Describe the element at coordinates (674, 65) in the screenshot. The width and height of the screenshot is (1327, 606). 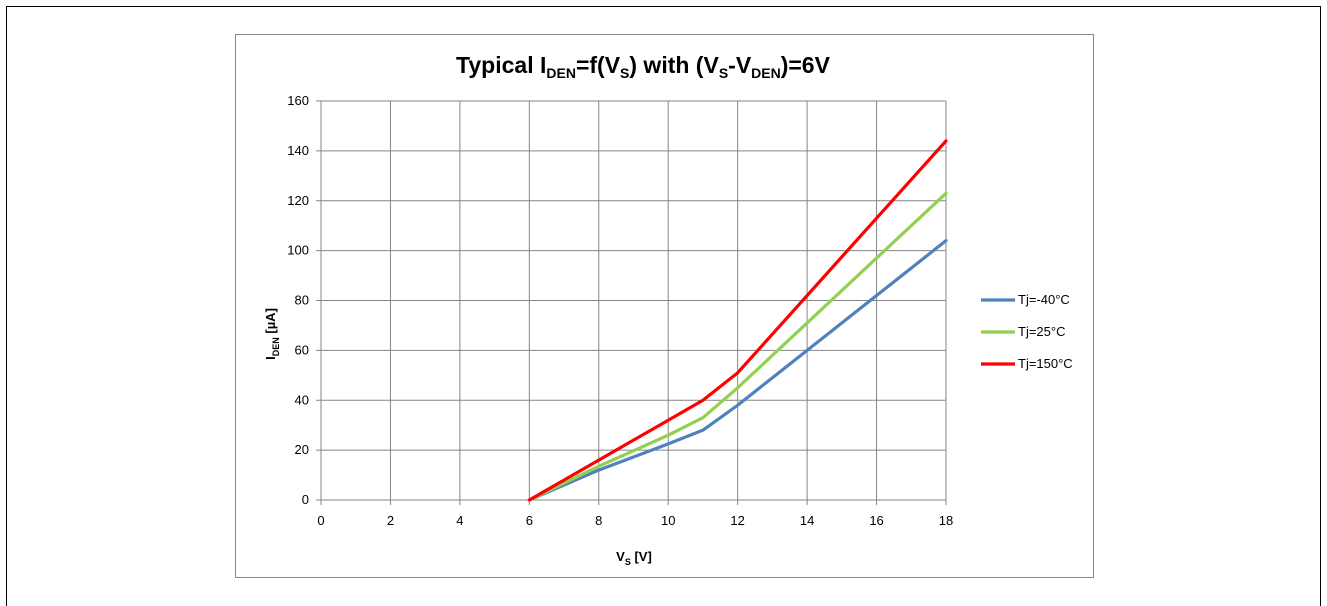
I see `title-text: ) with (V` at that location.